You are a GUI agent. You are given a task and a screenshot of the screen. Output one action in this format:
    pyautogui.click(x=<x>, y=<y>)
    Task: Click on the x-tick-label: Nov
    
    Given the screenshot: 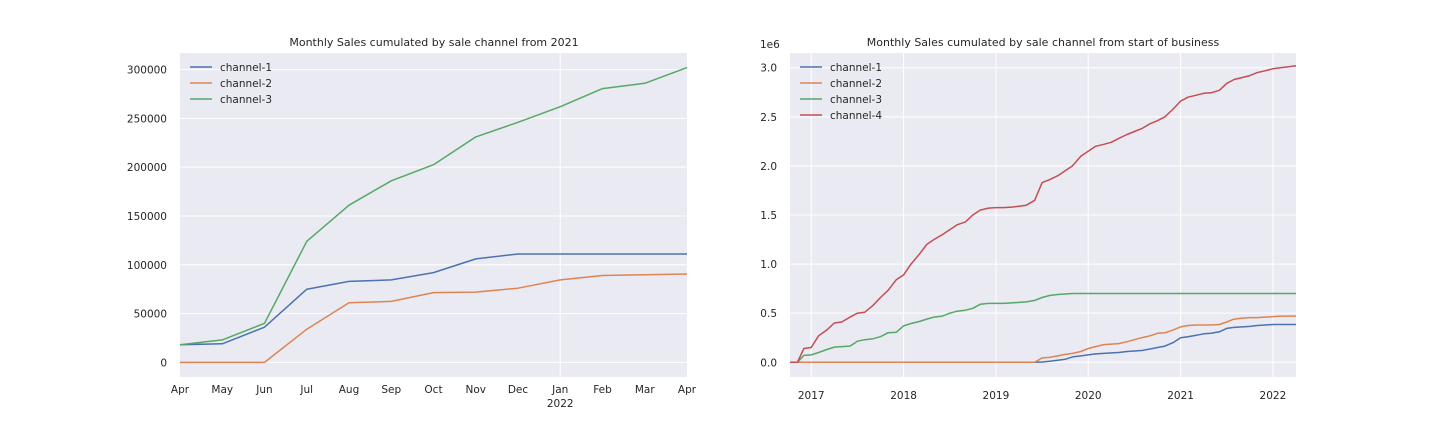 What is the action you would take?
    pyautogui.click(x=476, y=390)
    